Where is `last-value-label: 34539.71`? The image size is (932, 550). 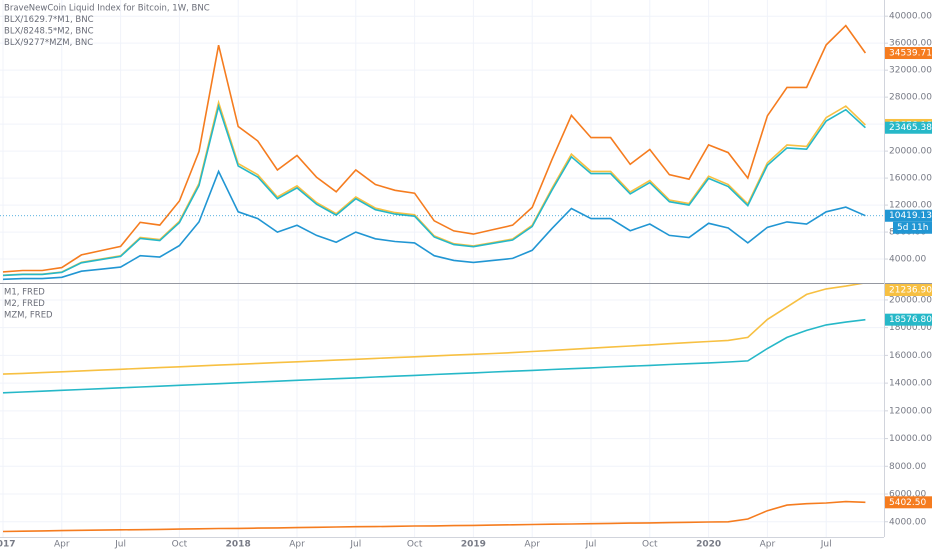
last-value-label: 34539.71 is located at coordinates (910, 54).